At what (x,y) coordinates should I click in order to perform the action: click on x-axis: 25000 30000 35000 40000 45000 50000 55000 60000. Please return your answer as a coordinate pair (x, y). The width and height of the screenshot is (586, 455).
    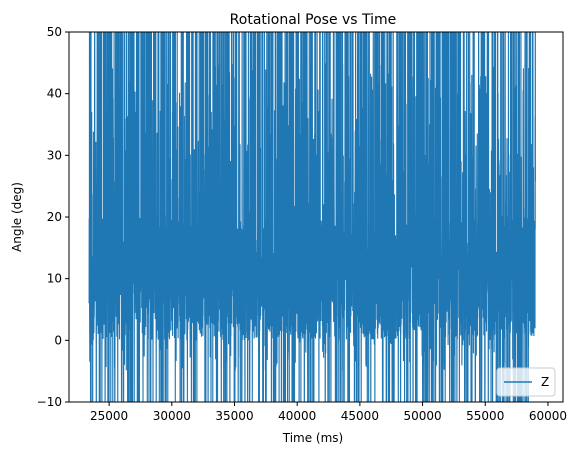
    Looking at the image, I should click on (328, 412).